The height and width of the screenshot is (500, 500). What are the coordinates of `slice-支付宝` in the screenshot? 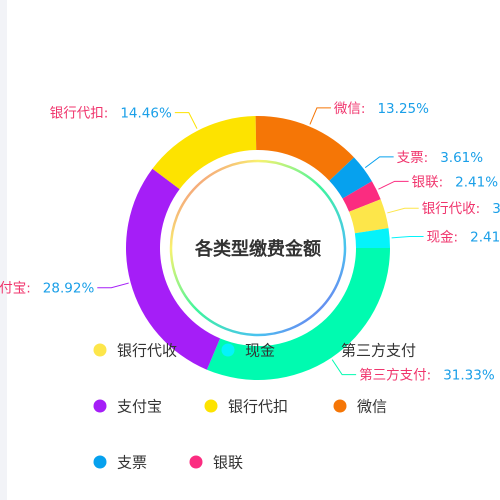 It's located at (173, 269).